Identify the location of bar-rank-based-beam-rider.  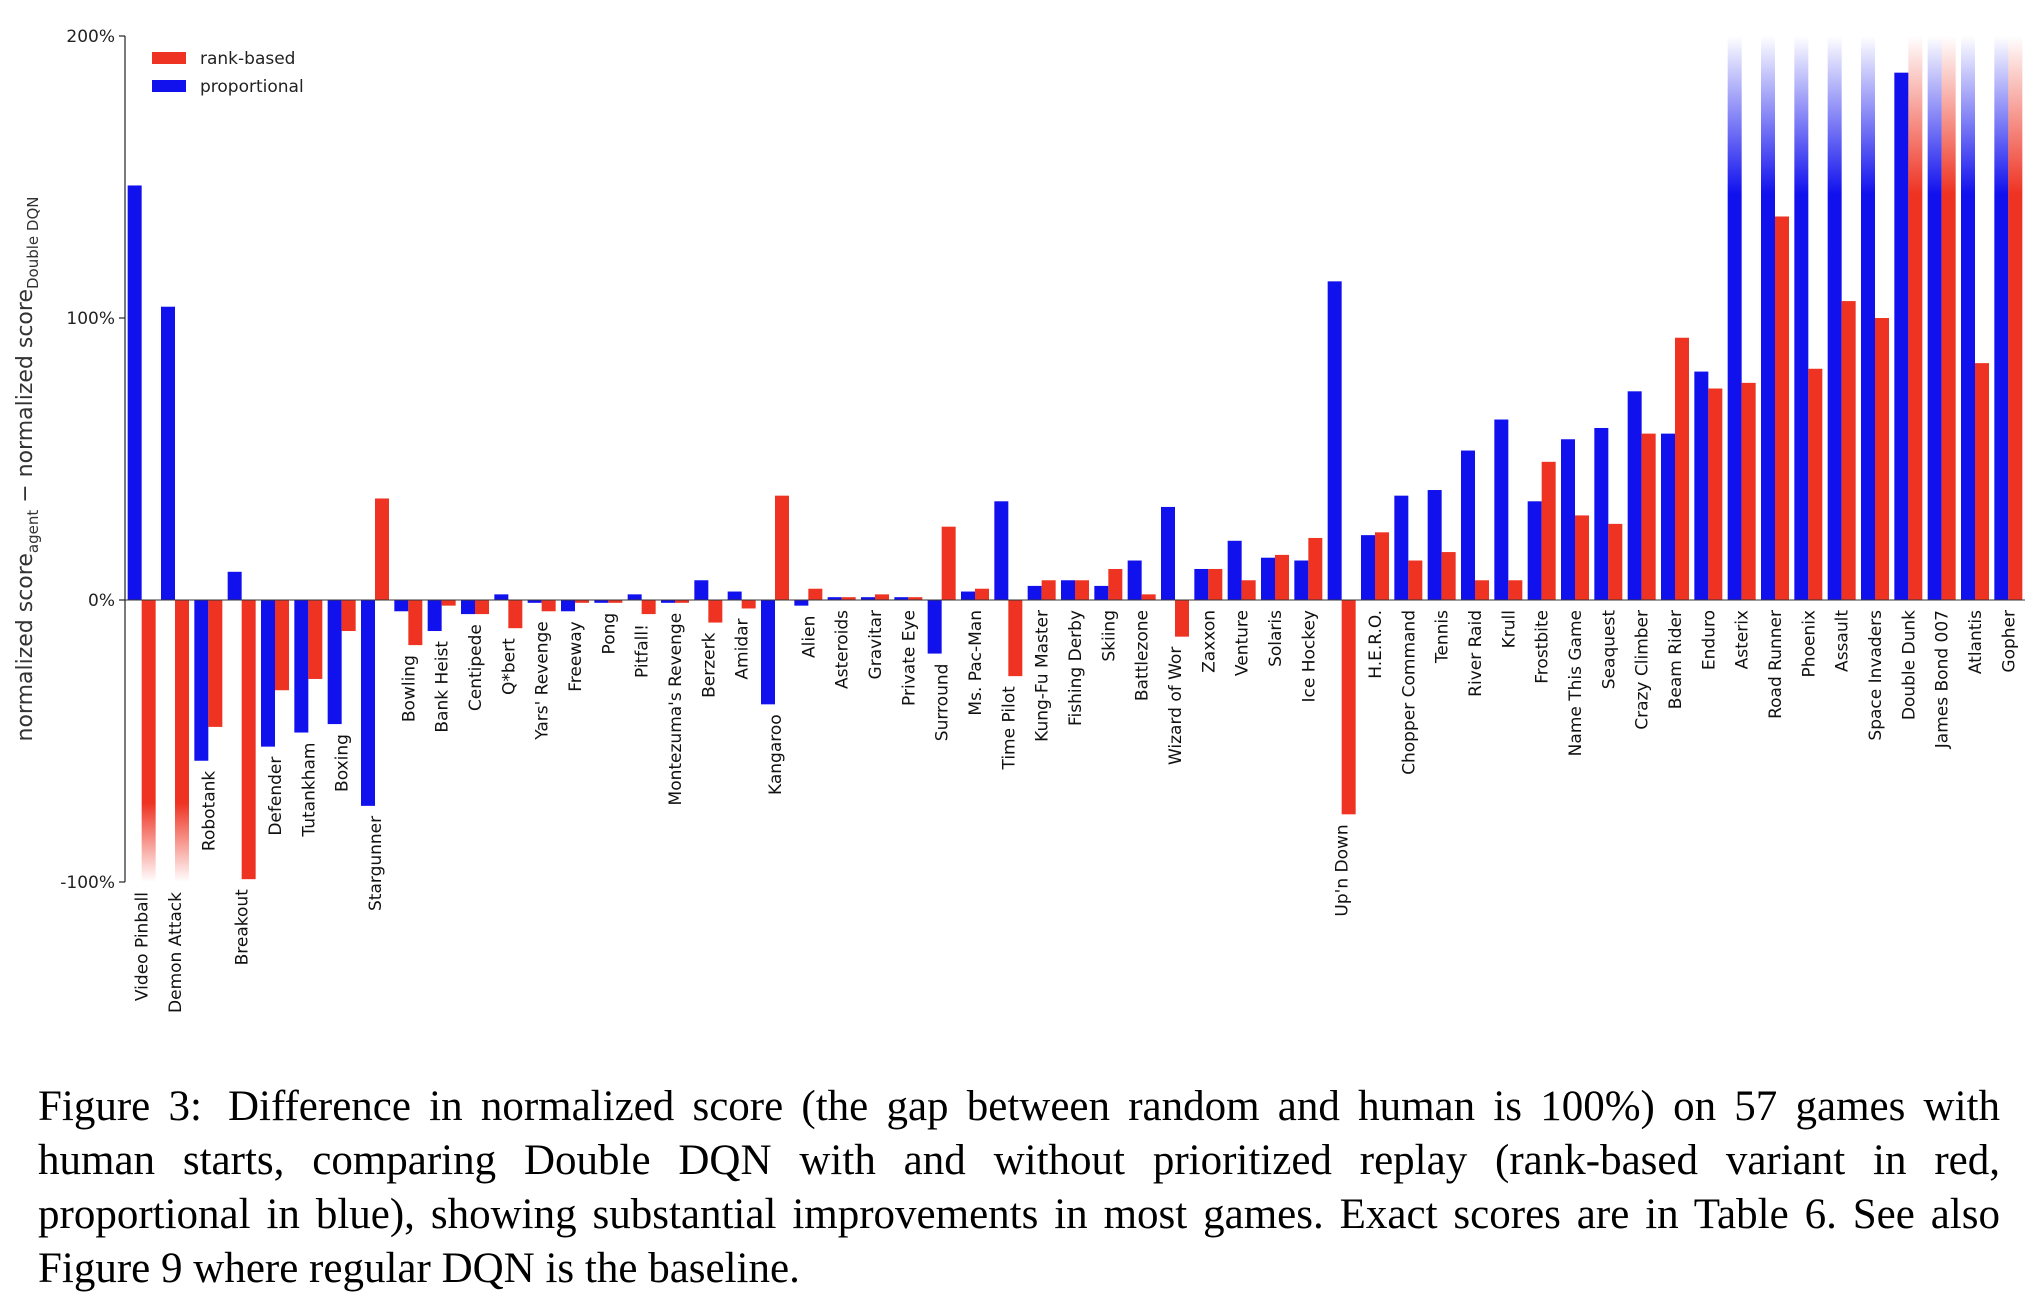
(1682, 468).